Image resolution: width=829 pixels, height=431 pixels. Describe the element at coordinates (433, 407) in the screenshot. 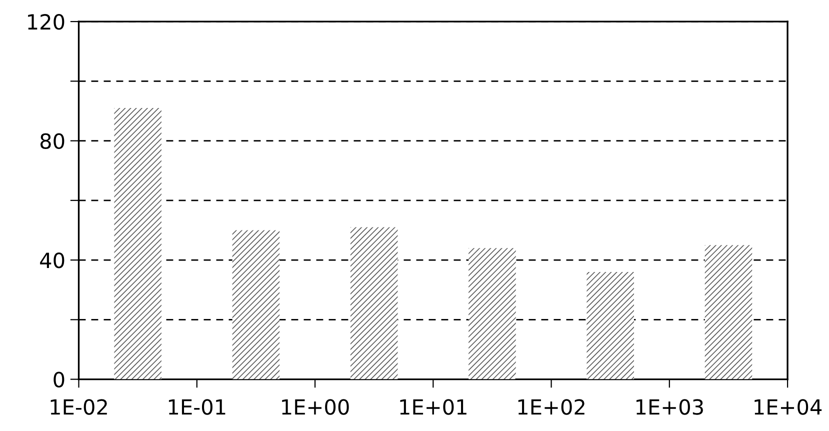

I see `x-tick-label: 1E+01` at that location.